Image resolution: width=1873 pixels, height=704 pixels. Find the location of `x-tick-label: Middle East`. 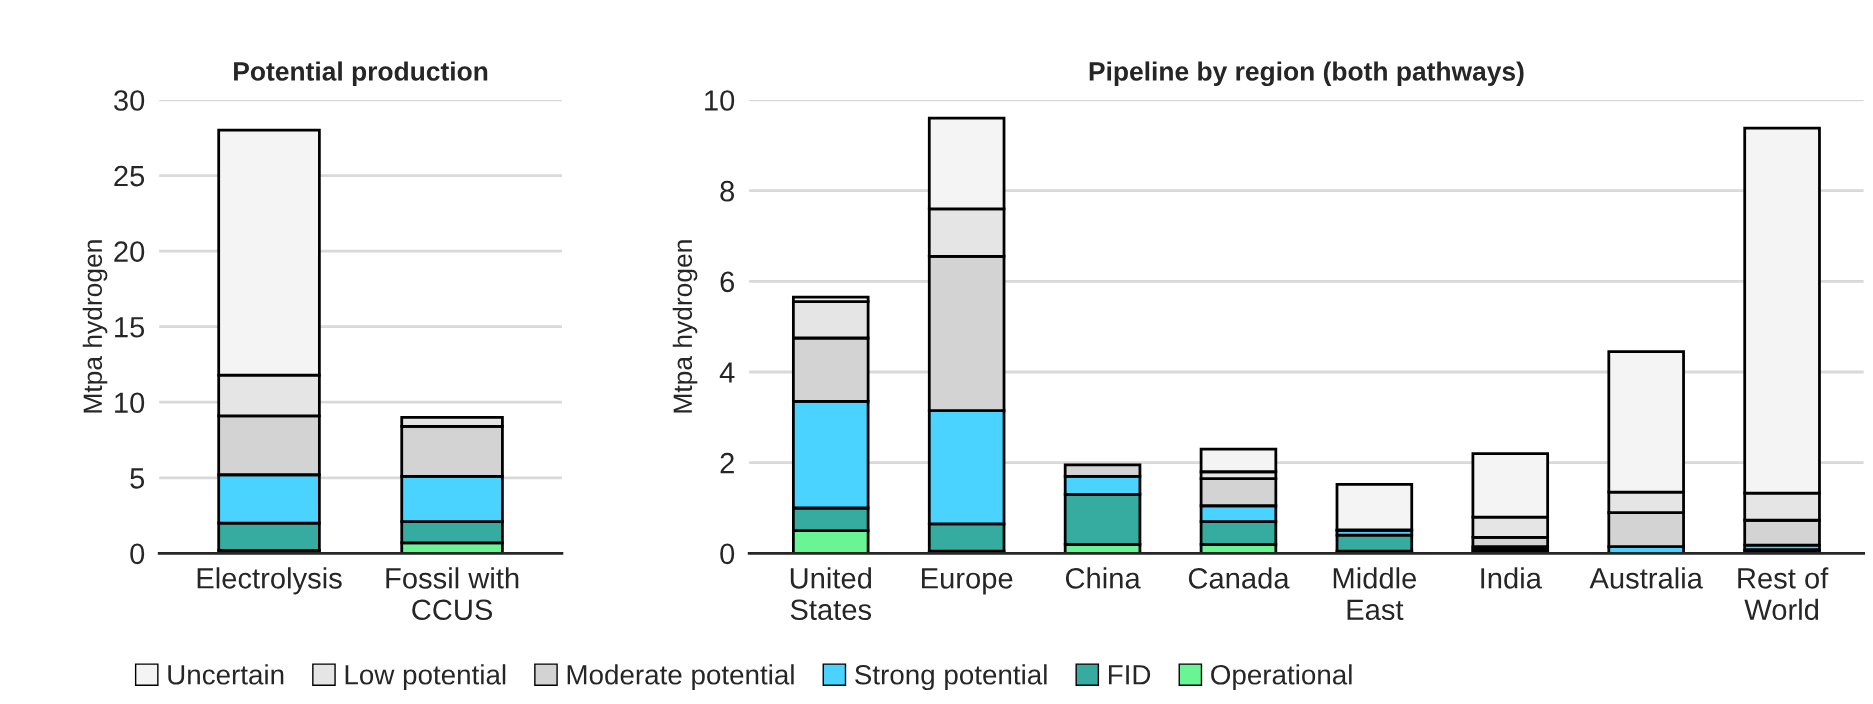

x-tick-label: Middle East is located at coordinates (1375, 594).